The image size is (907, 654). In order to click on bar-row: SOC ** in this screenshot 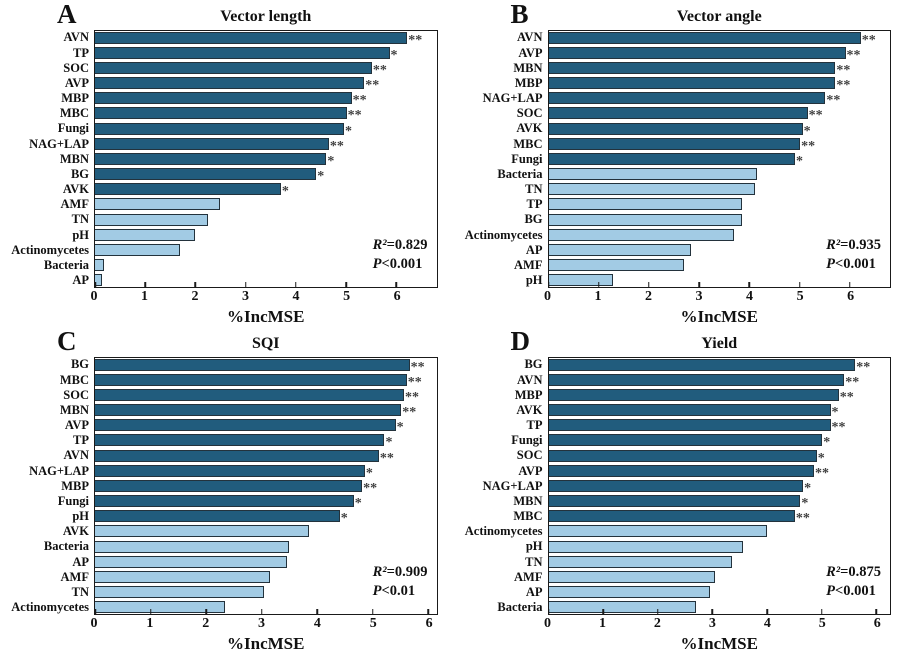, I will do `click(673, 114)`.